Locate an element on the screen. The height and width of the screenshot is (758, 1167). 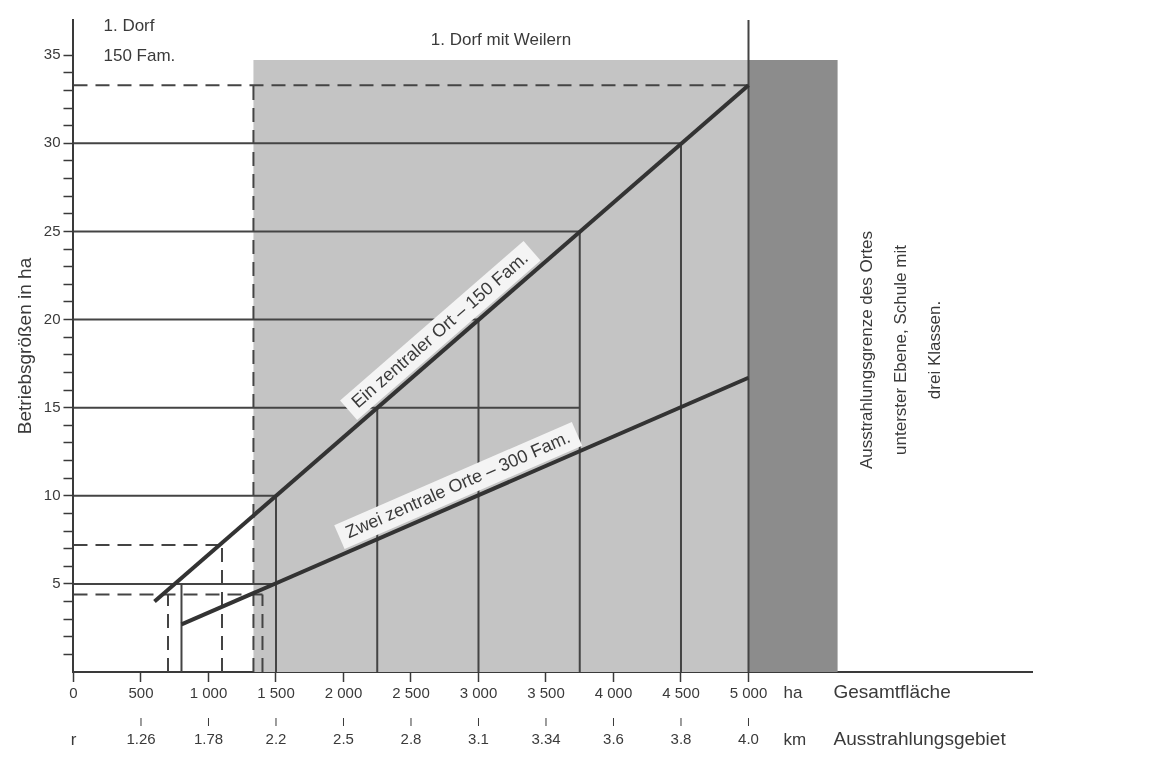
x-tick-label: 4 500 is located at coordinates (681, 693).